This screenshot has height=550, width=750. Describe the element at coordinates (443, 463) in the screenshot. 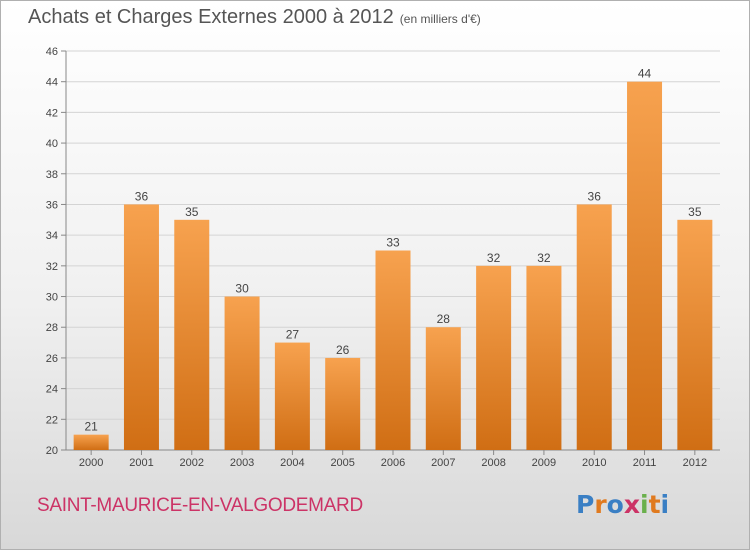

I see `x-tick-label-2007: 2007` at that location.